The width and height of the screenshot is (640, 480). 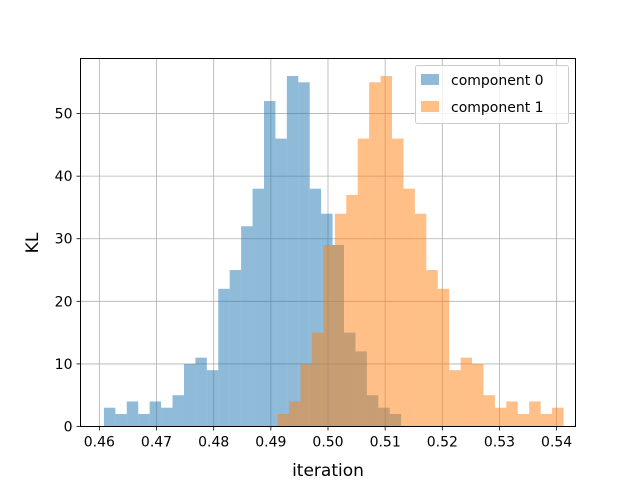 I want to click on legend-box, so click(x=492, y=94).